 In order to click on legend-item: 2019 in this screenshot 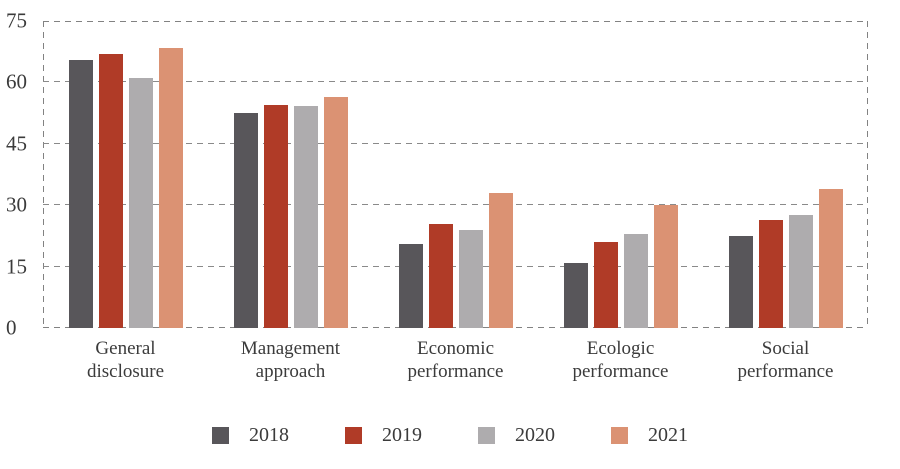, I will do `click(383, 435)`.